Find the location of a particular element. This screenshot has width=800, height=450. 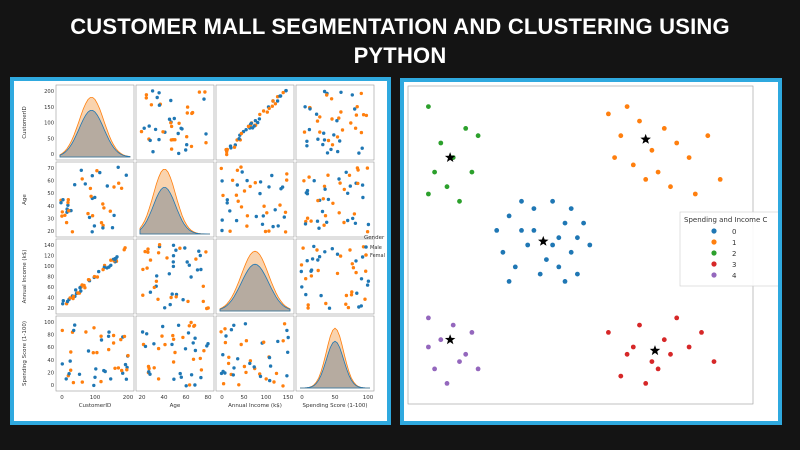

y-tick-label: 100 is located at coordinates (49, 124).